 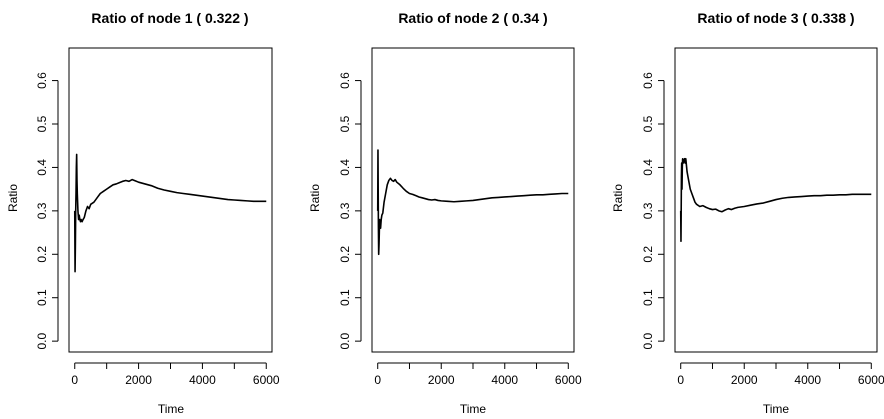 I want to click on chart-title: Ratio of node 2 ( 0.34 ), so click(x=472, y=18).